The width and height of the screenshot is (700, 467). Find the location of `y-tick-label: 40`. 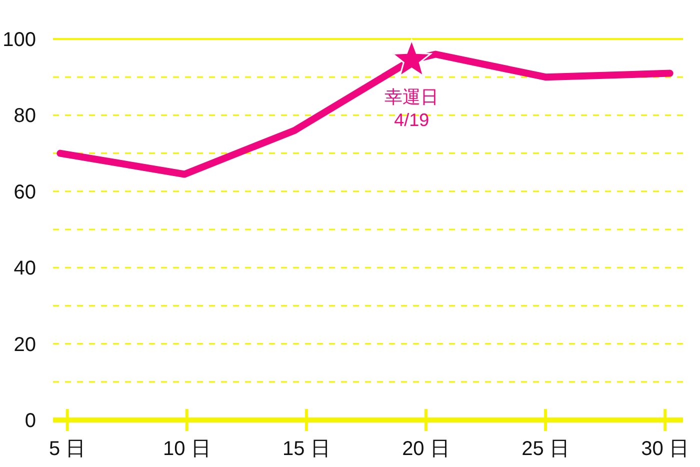

y-tick-label: 40 is located at coordinates (25, 269).